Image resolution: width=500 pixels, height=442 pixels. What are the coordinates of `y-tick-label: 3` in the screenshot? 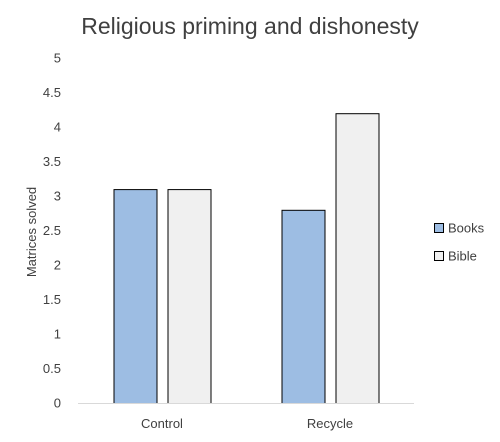 It's located at (57, 196).